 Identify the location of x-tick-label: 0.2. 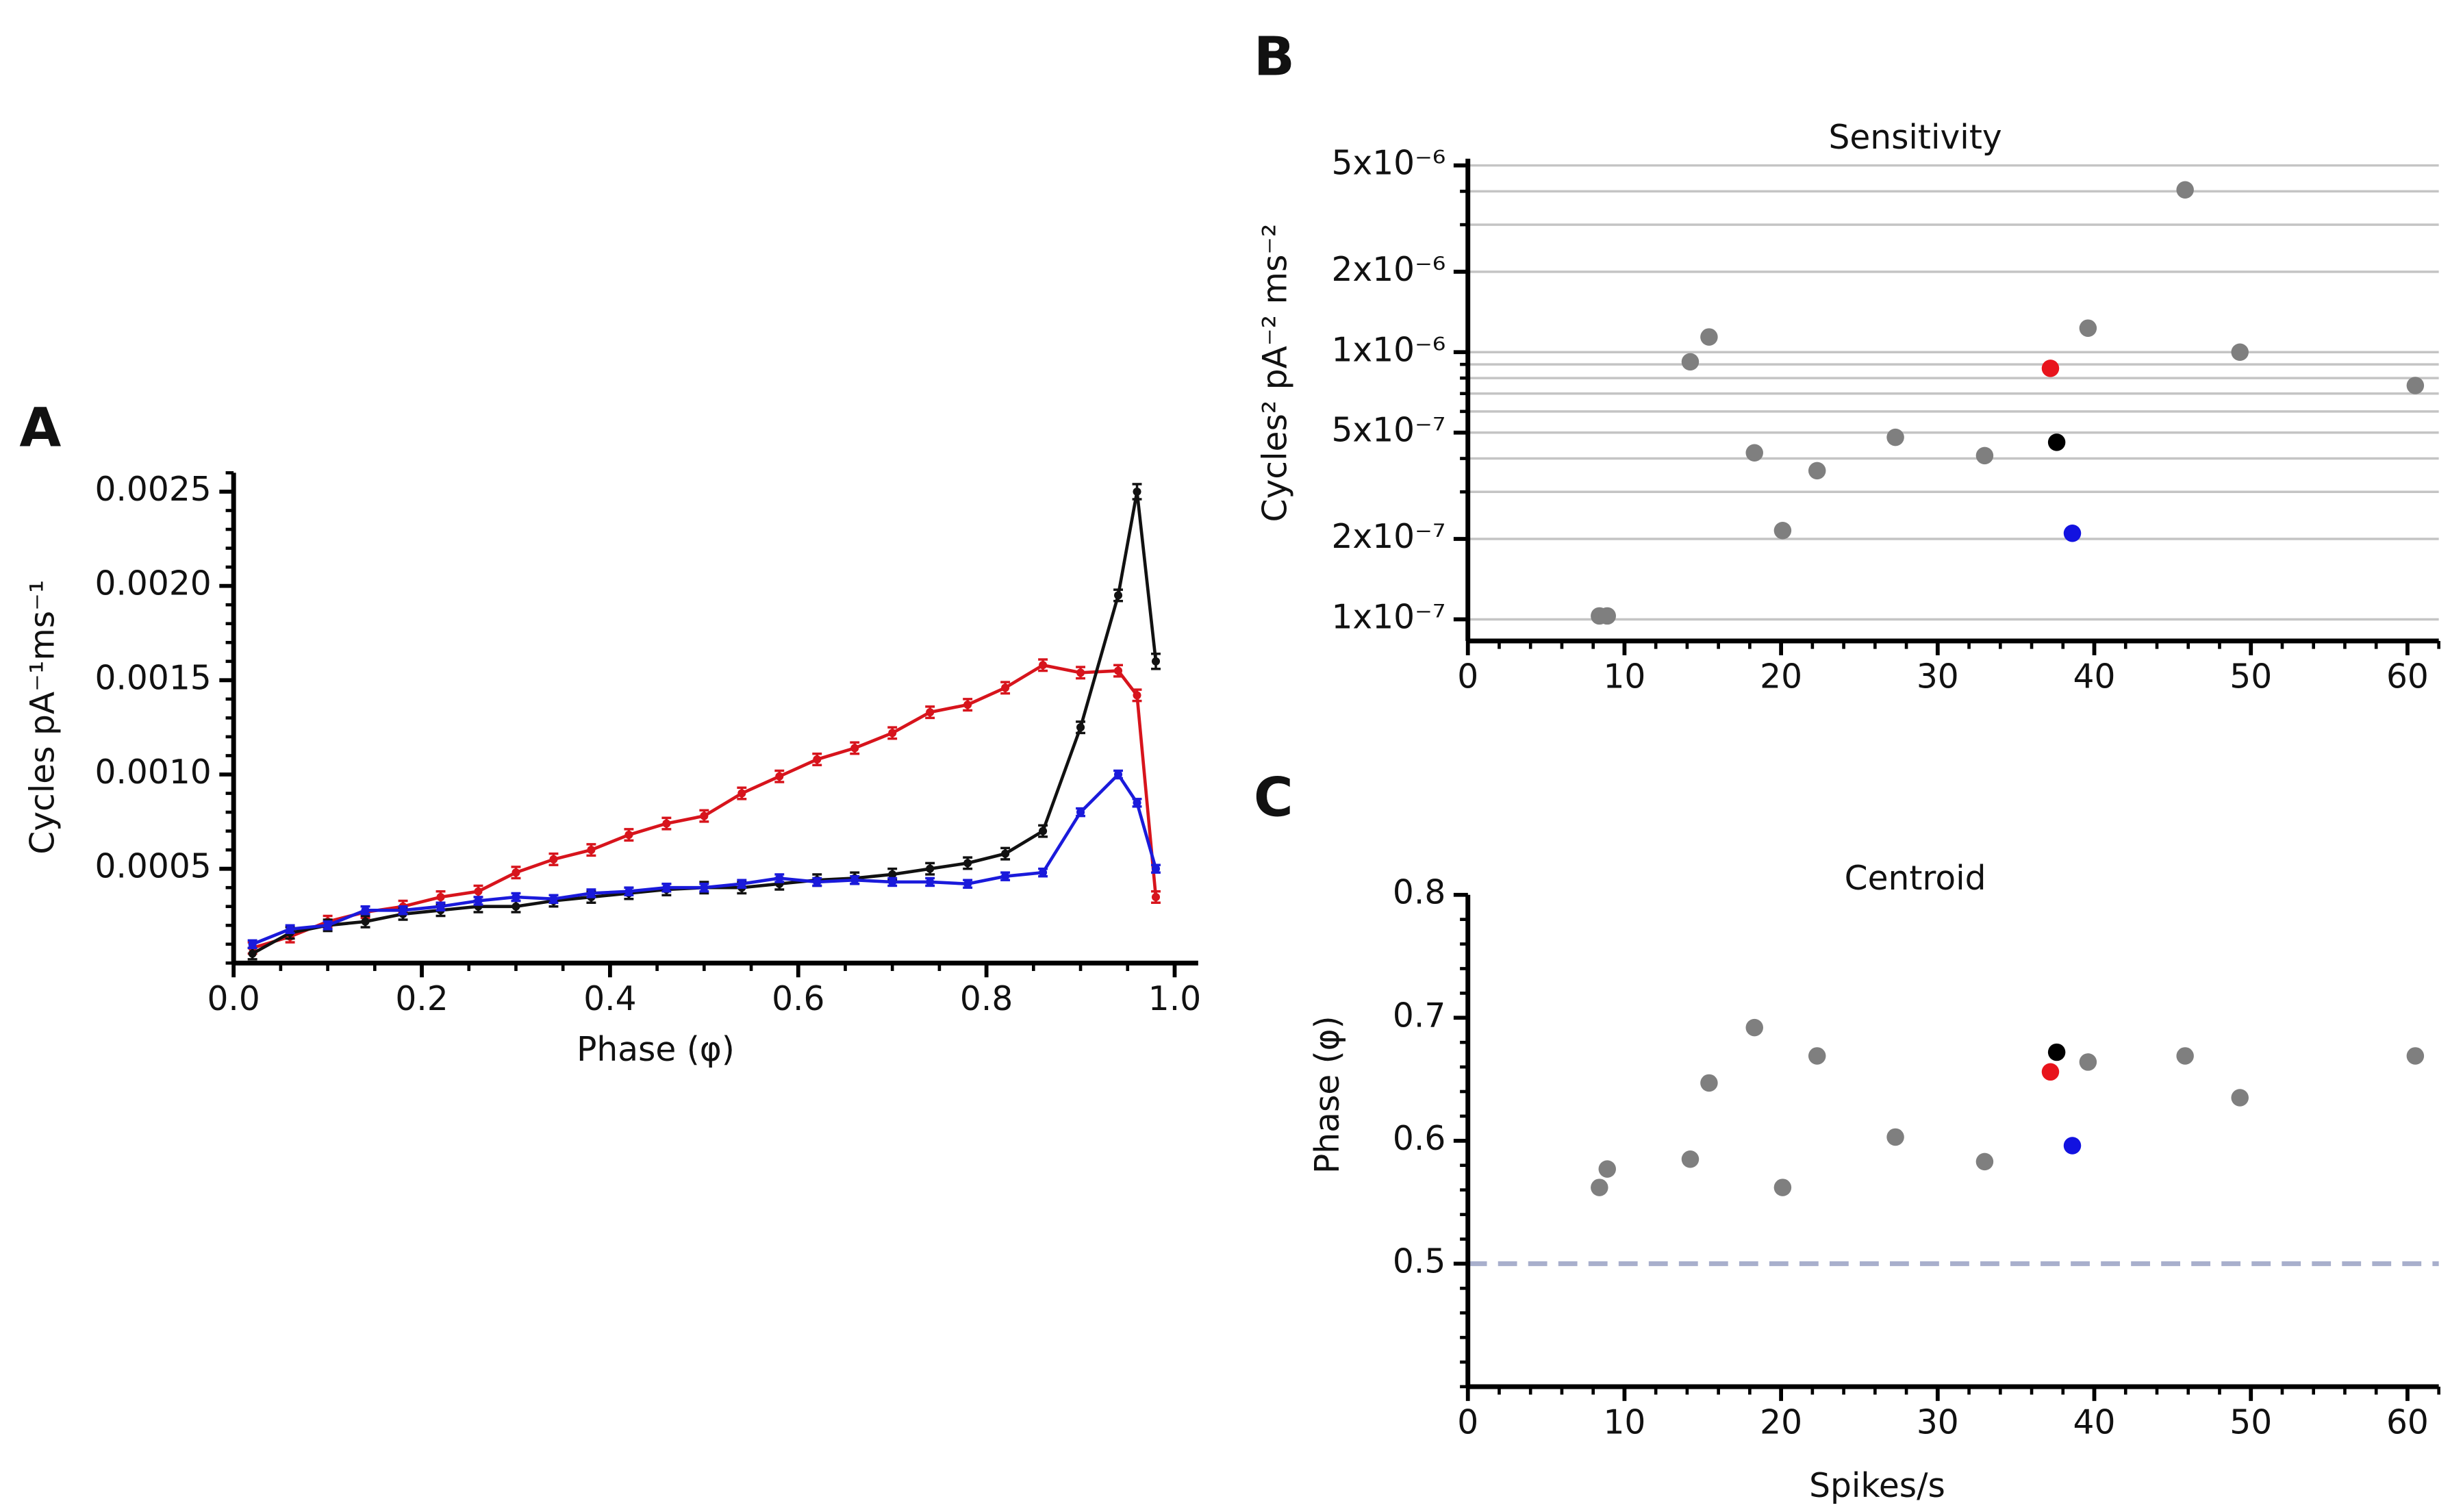
(421, 999).